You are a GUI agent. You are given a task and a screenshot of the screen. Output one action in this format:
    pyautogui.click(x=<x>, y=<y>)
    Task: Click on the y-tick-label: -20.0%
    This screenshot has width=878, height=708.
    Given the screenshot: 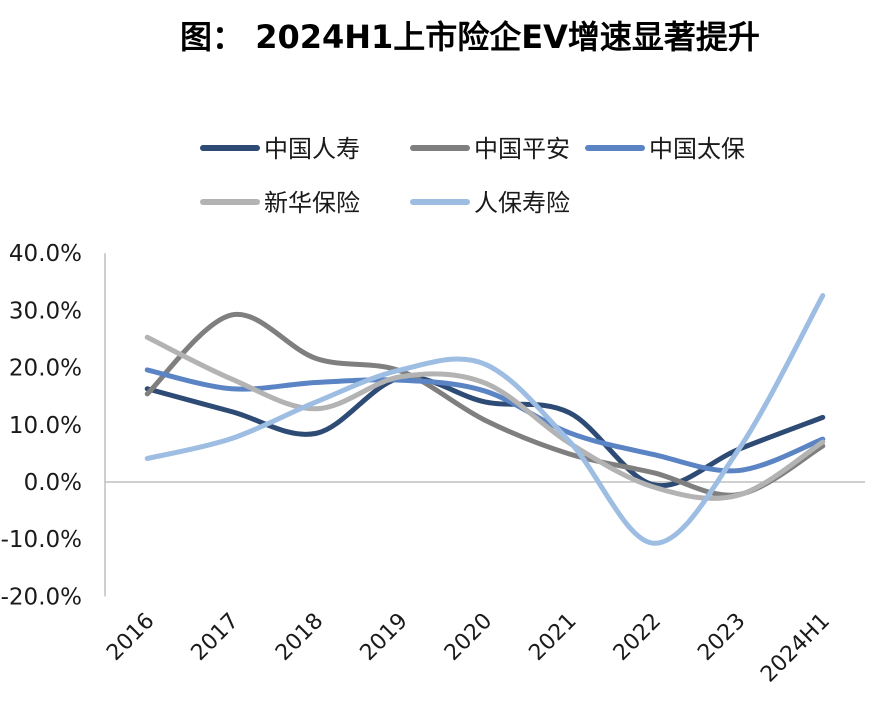 What is the action you would take?
    pyautogui.click(x=41, y=597)
    